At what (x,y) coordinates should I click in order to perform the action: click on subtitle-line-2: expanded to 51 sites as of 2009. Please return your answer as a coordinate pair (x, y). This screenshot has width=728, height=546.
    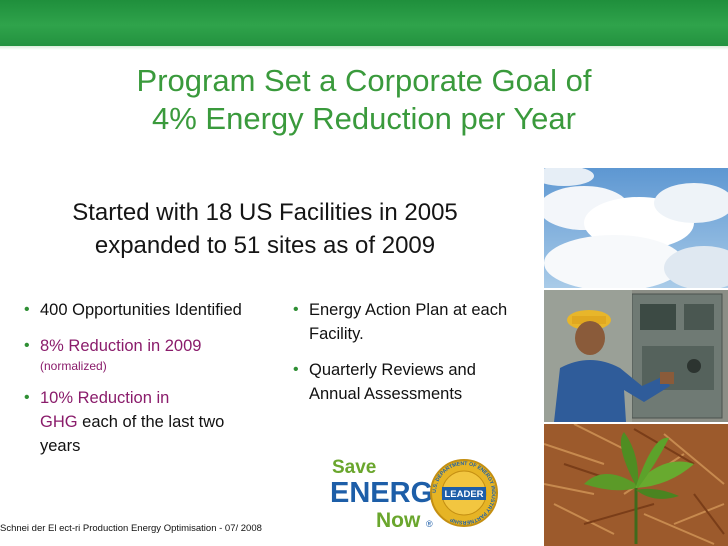
    Looking at the image, I should click on (265, 245).